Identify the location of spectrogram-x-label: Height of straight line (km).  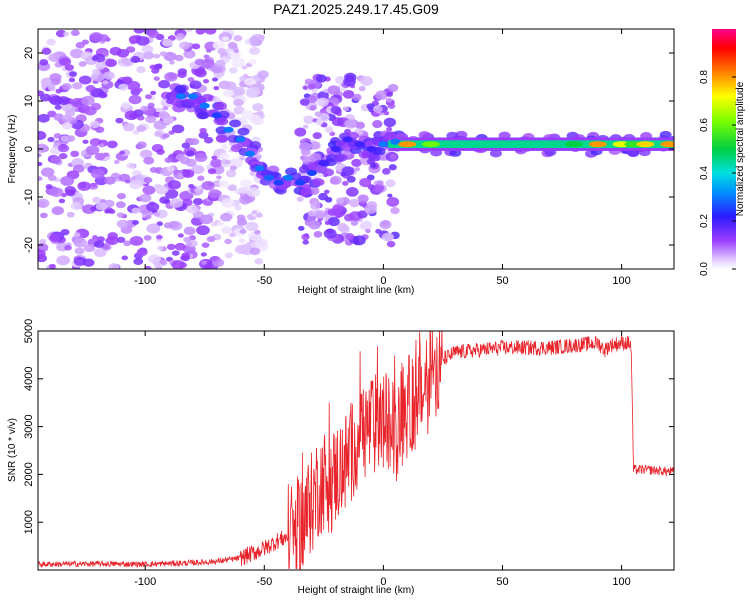
(356, 290).